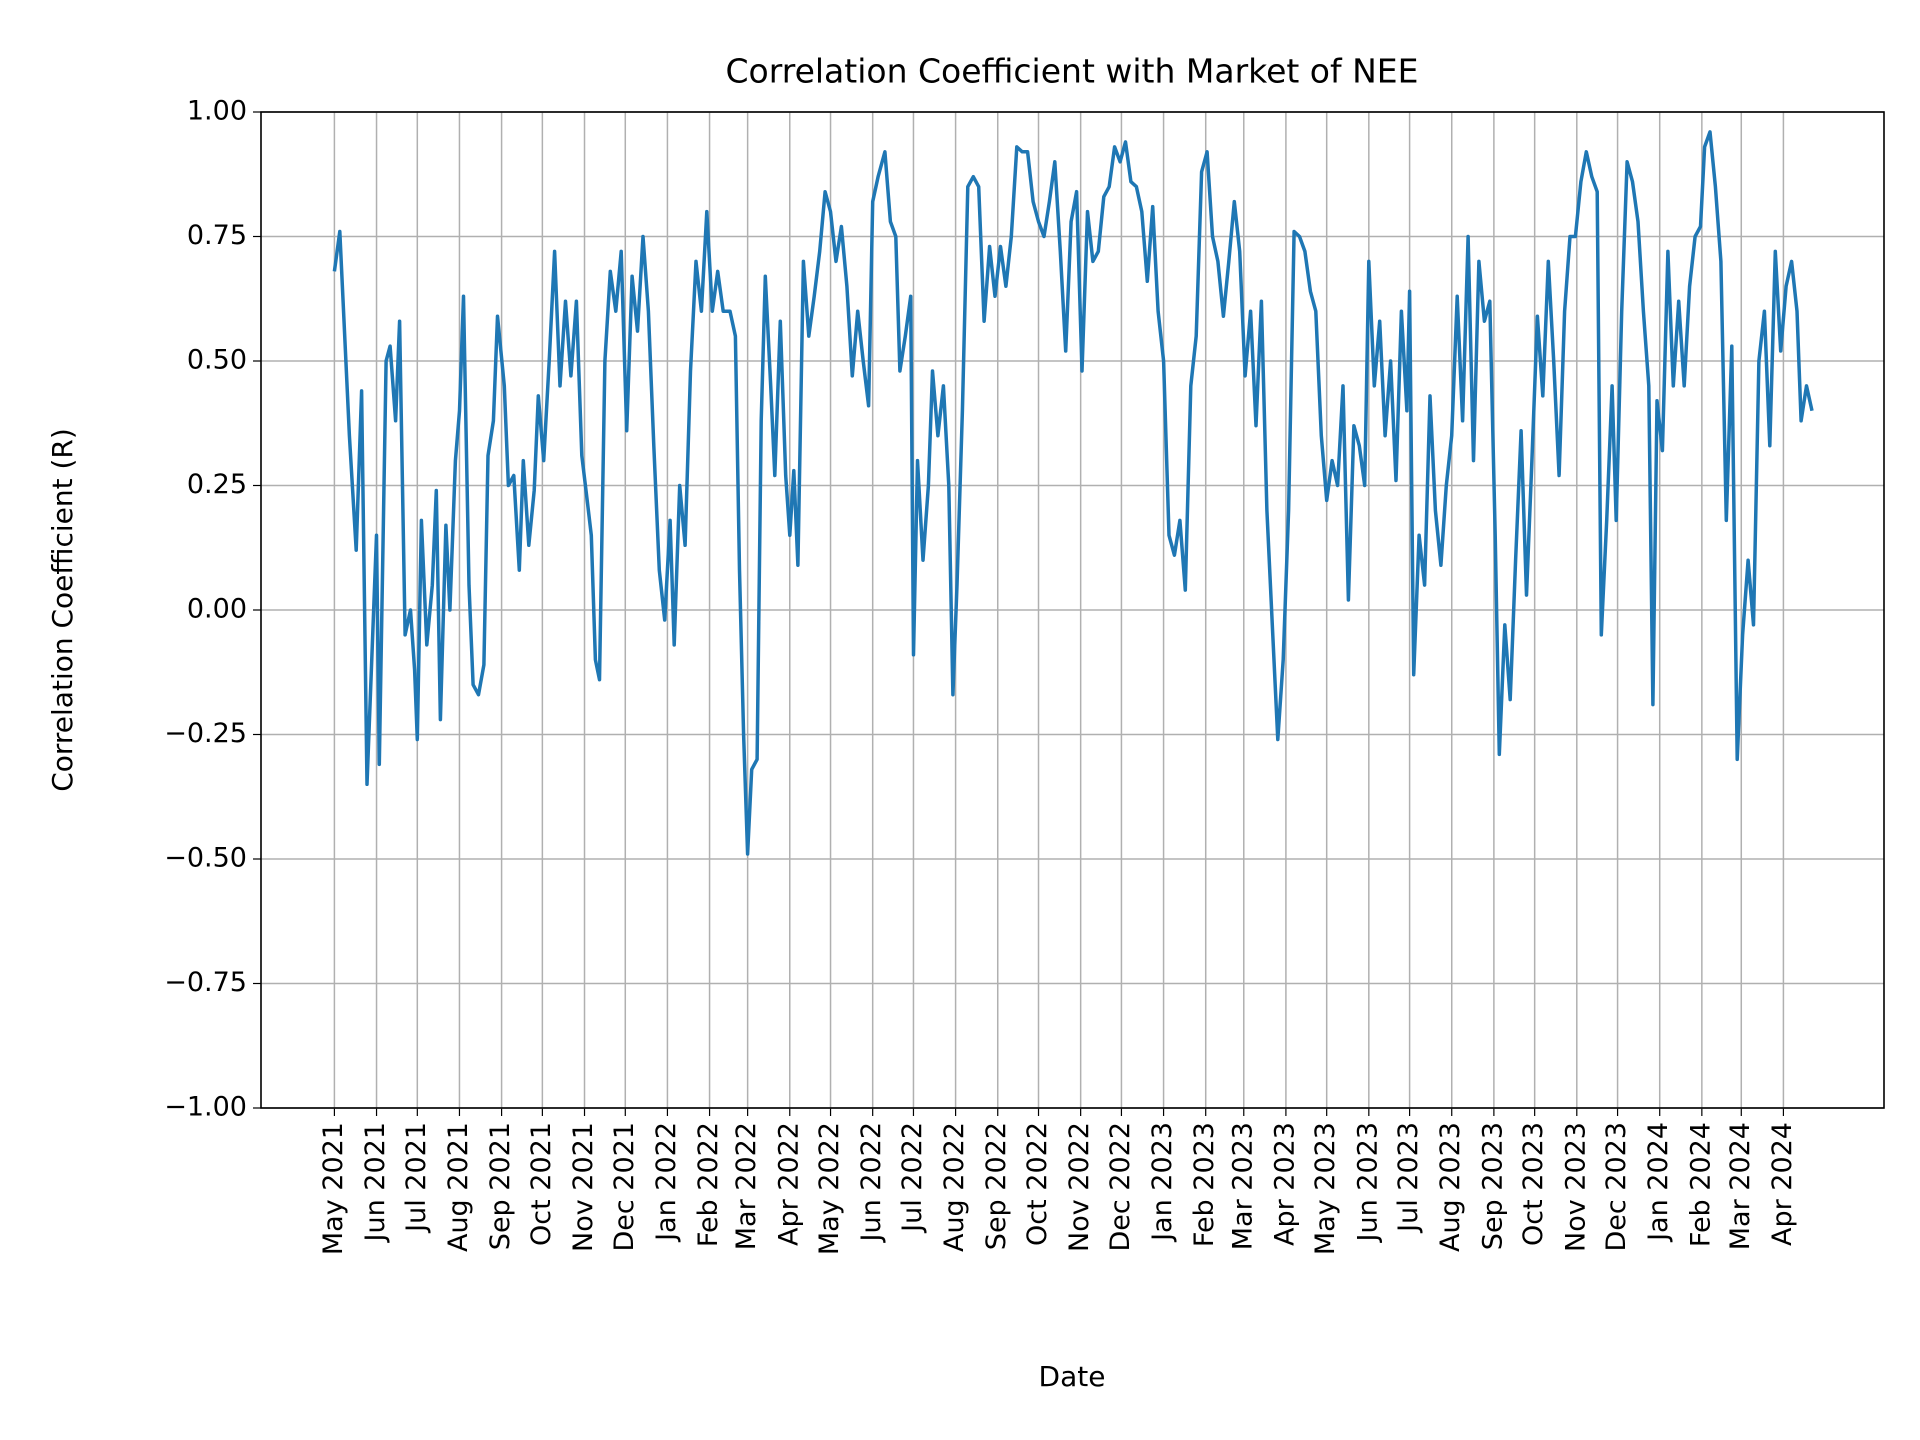 The image size is (1920, 1440). Describe the element at coordinates (1450, 1187) in the screenshot. I see `x-tick-label: Aug 2023` at that location.